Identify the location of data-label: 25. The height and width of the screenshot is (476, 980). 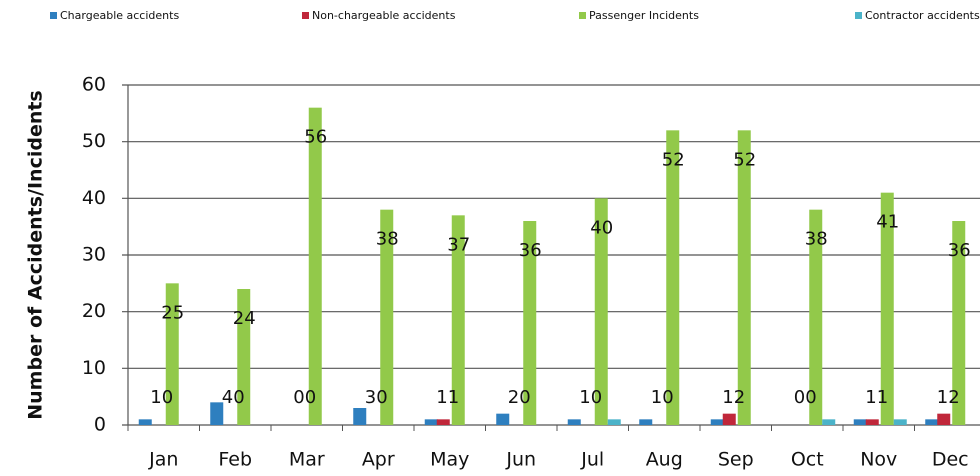
(172, 312).